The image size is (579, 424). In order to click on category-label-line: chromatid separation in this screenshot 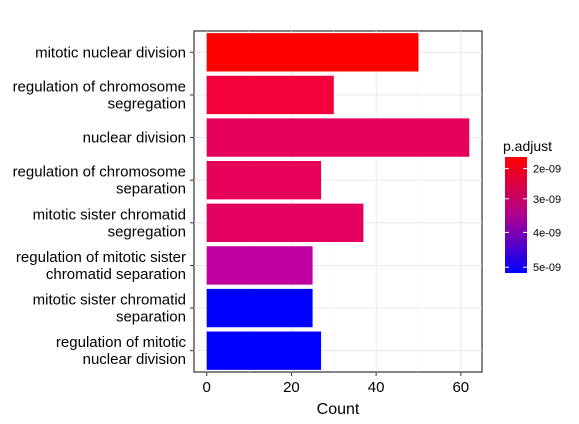, I will do `click(116, 274)`.